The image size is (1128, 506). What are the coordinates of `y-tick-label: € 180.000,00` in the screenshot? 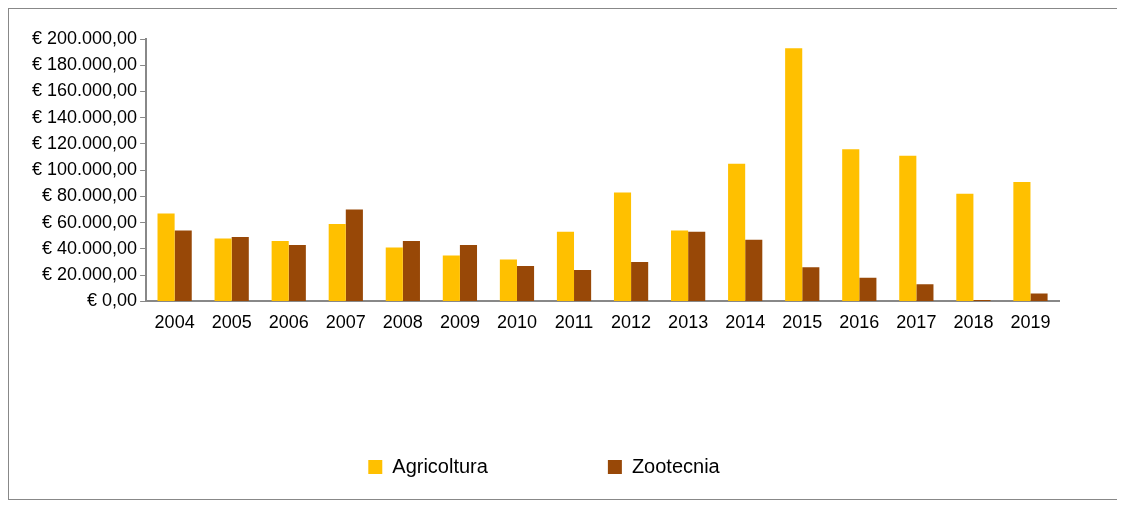 It's located at (84, 64).